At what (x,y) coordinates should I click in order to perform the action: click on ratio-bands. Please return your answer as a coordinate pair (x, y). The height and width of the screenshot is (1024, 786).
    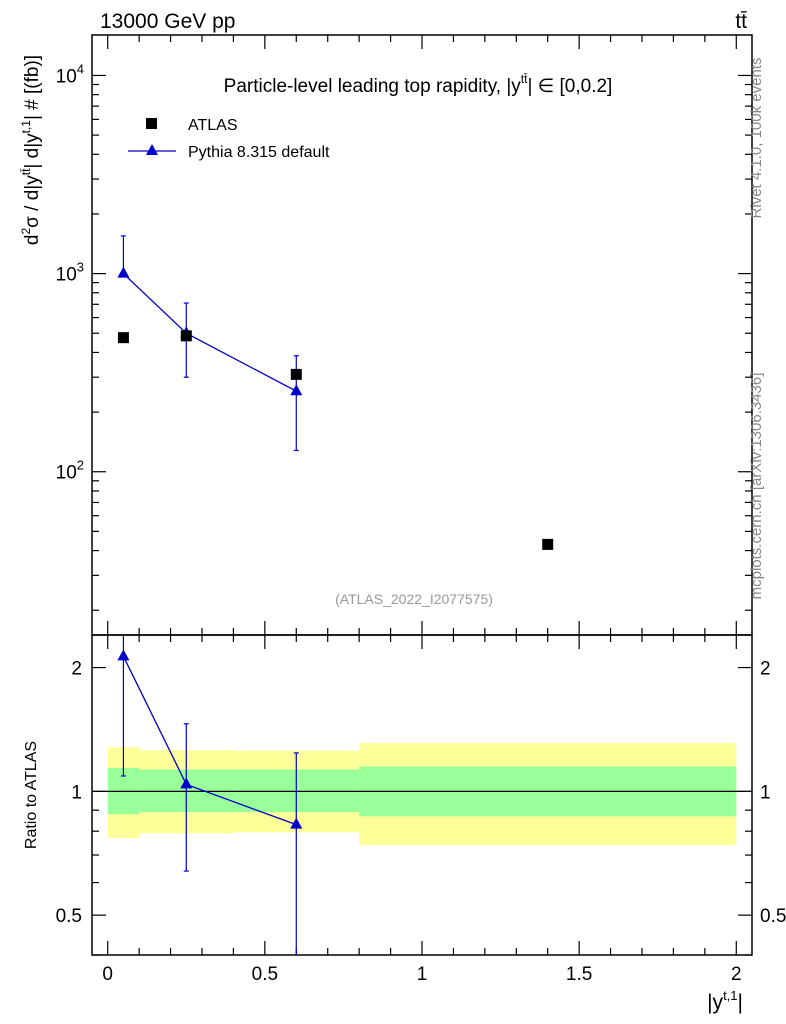
    Looking at the image, I should click on (422, 794).